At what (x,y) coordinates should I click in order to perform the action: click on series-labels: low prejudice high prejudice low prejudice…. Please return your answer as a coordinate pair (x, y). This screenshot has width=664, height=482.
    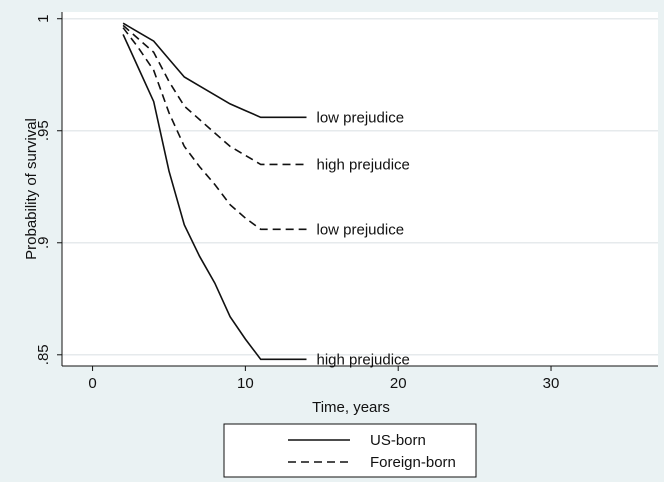
    Looking at the image, I should click on (363, 238).